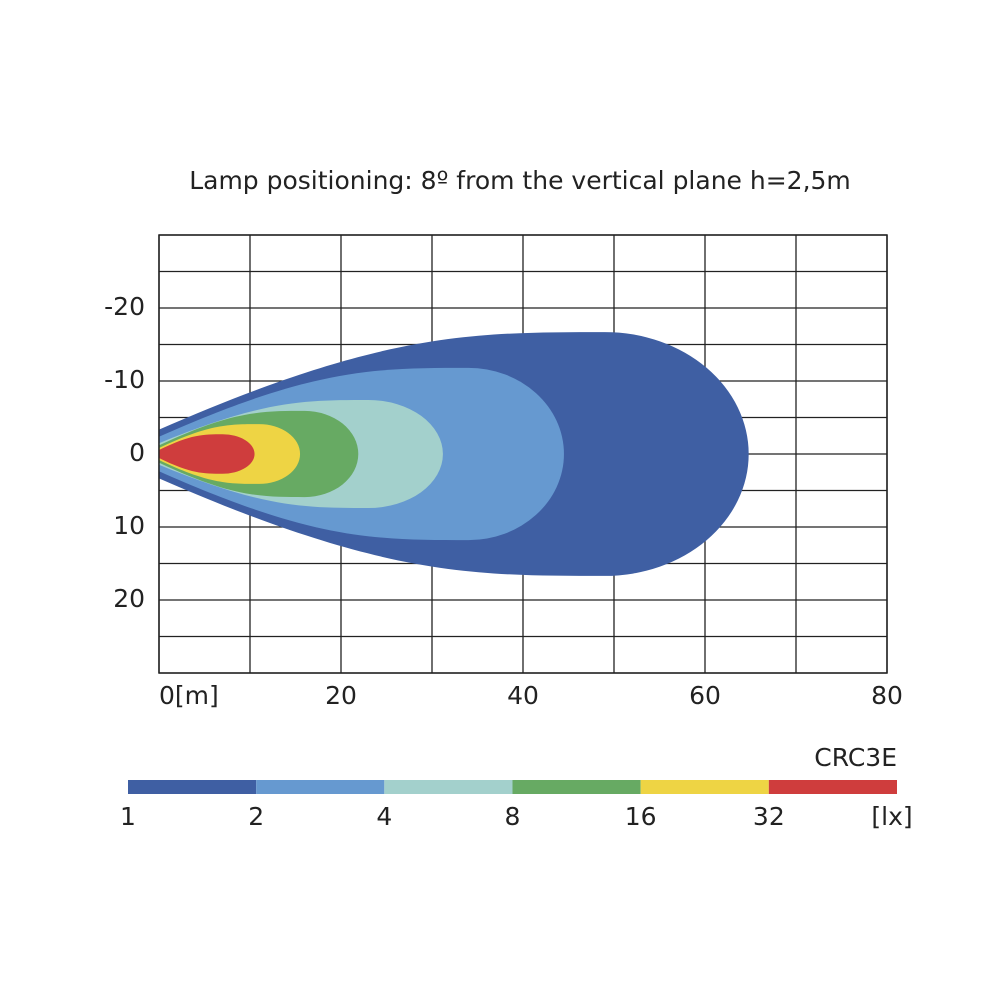 This screenshot has height=1000, width=1000. I want to click on model-label: CRC3E, so click(855, 757).